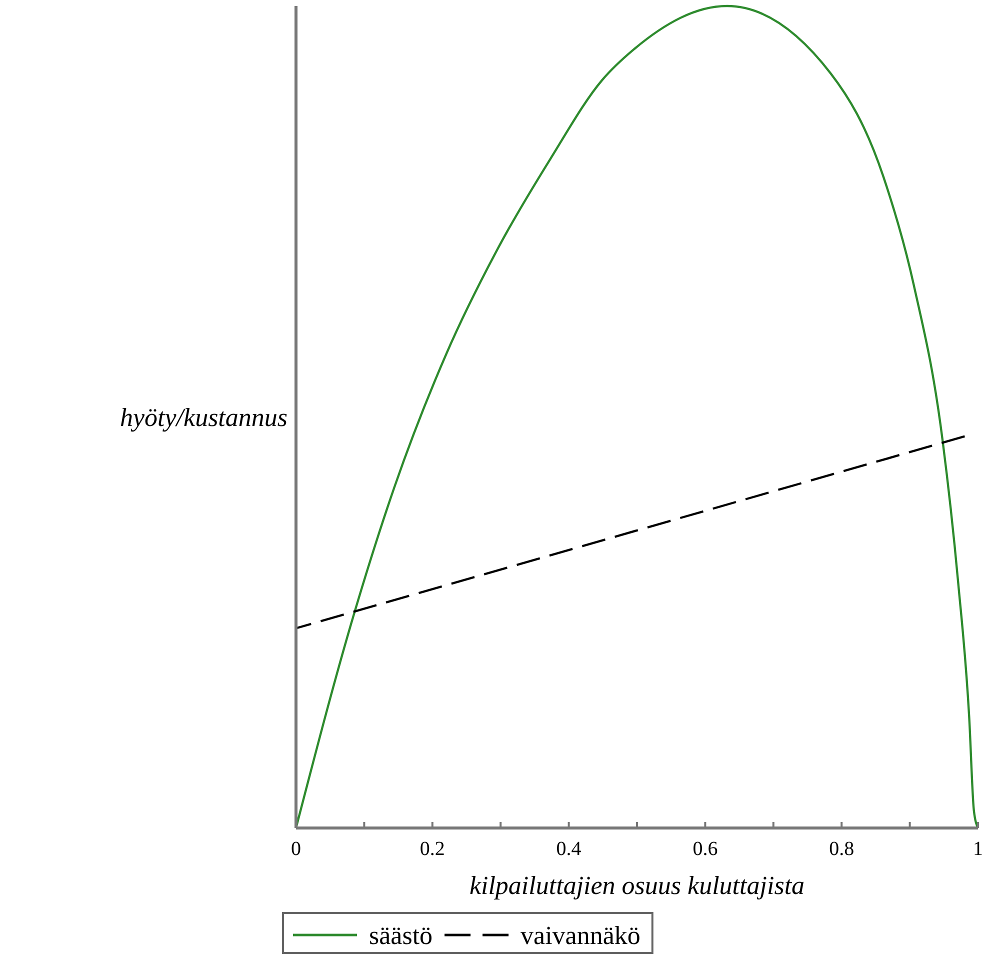 This screenshot has height=970, width=991. Describe the element at coordinates (401, 935) in the screenshot. I see `legend-label: säästö` at that location.